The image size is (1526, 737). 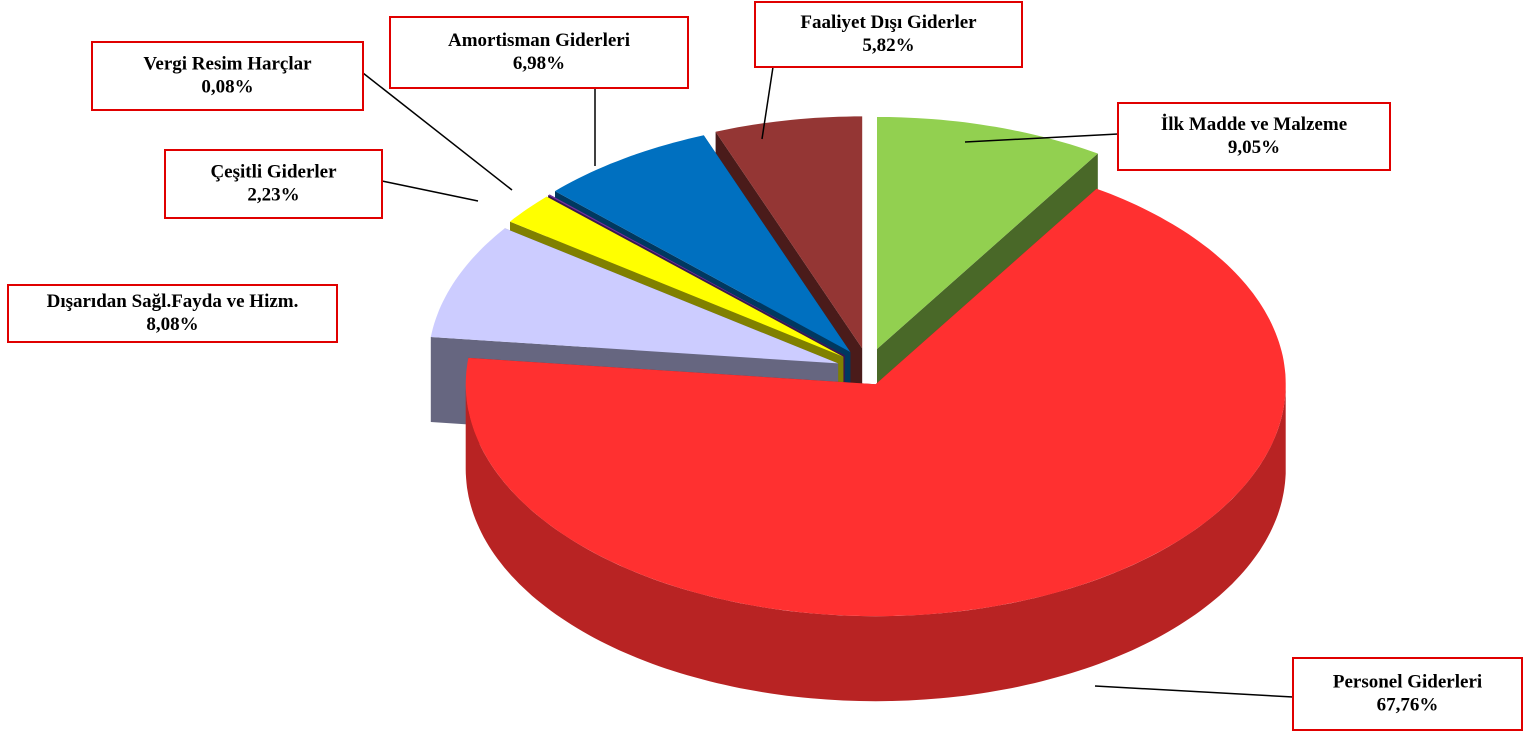 I want to click on label-value: 5,82%, so click(x=888, y=45).